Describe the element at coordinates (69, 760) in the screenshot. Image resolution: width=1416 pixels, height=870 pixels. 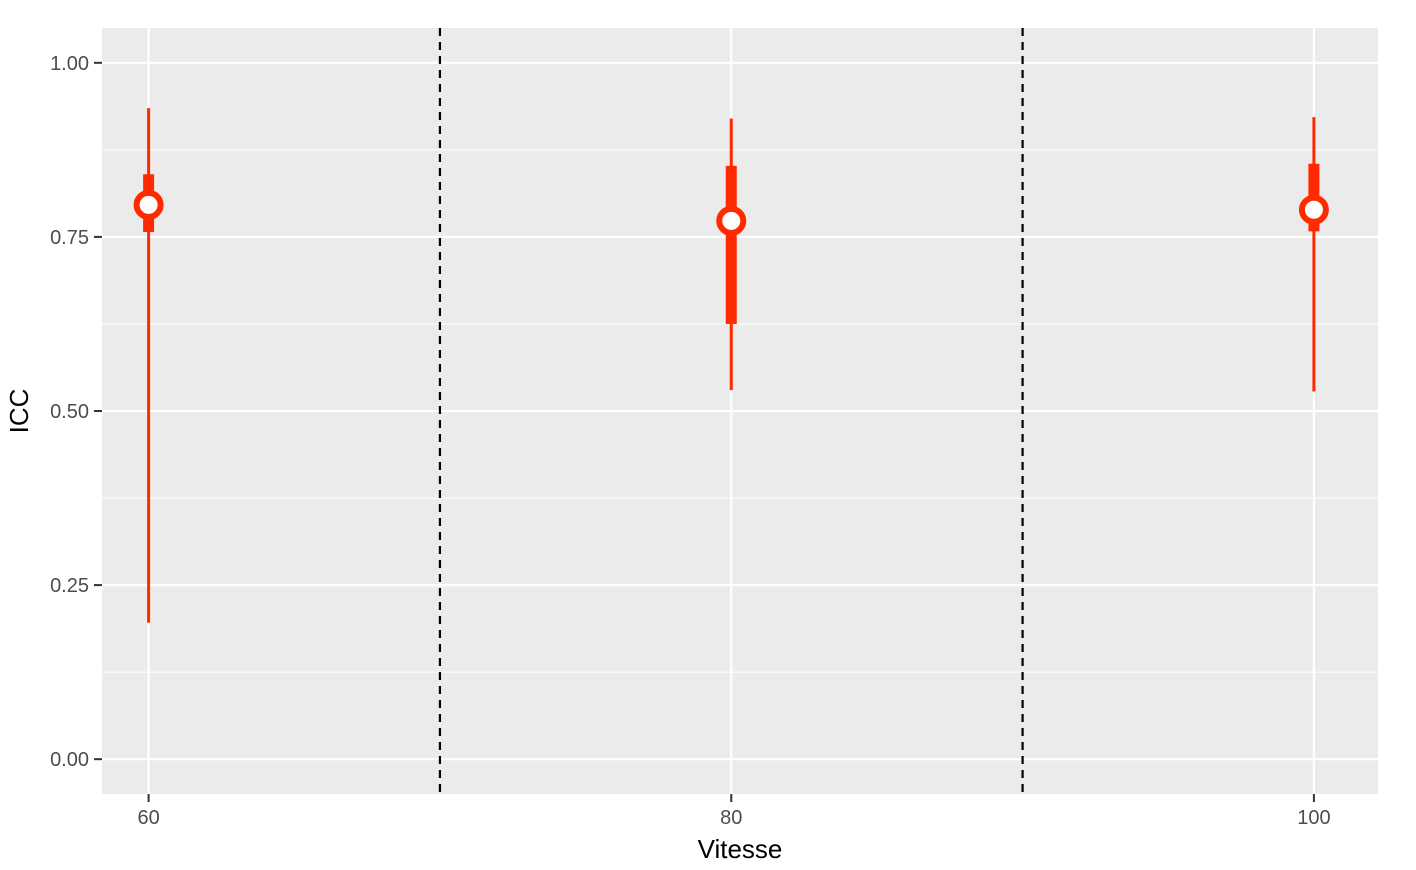
I see `y-tick-label: 0.00` at that location.